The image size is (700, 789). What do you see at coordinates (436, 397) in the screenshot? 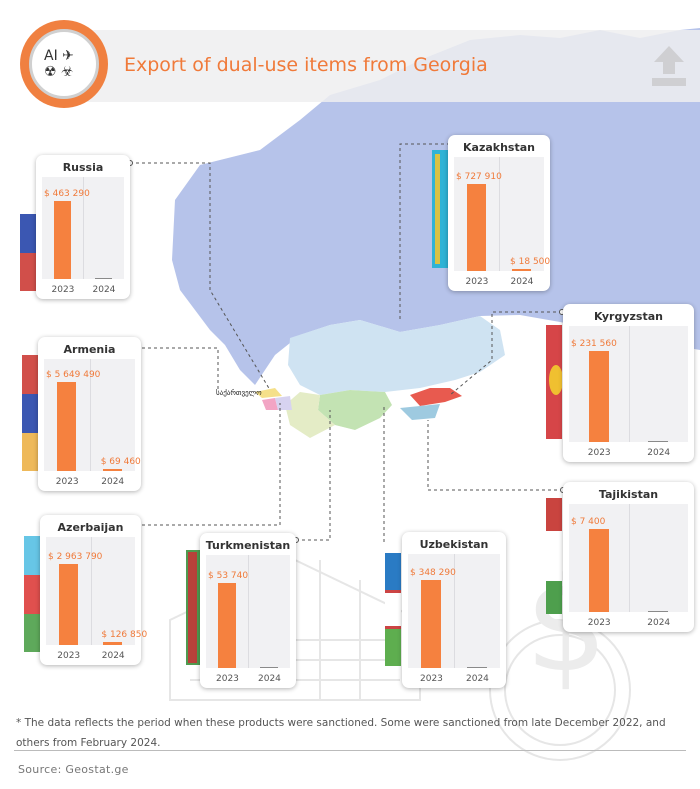
I see `kyrgyzstan-region` at bounding box center [436, 397].